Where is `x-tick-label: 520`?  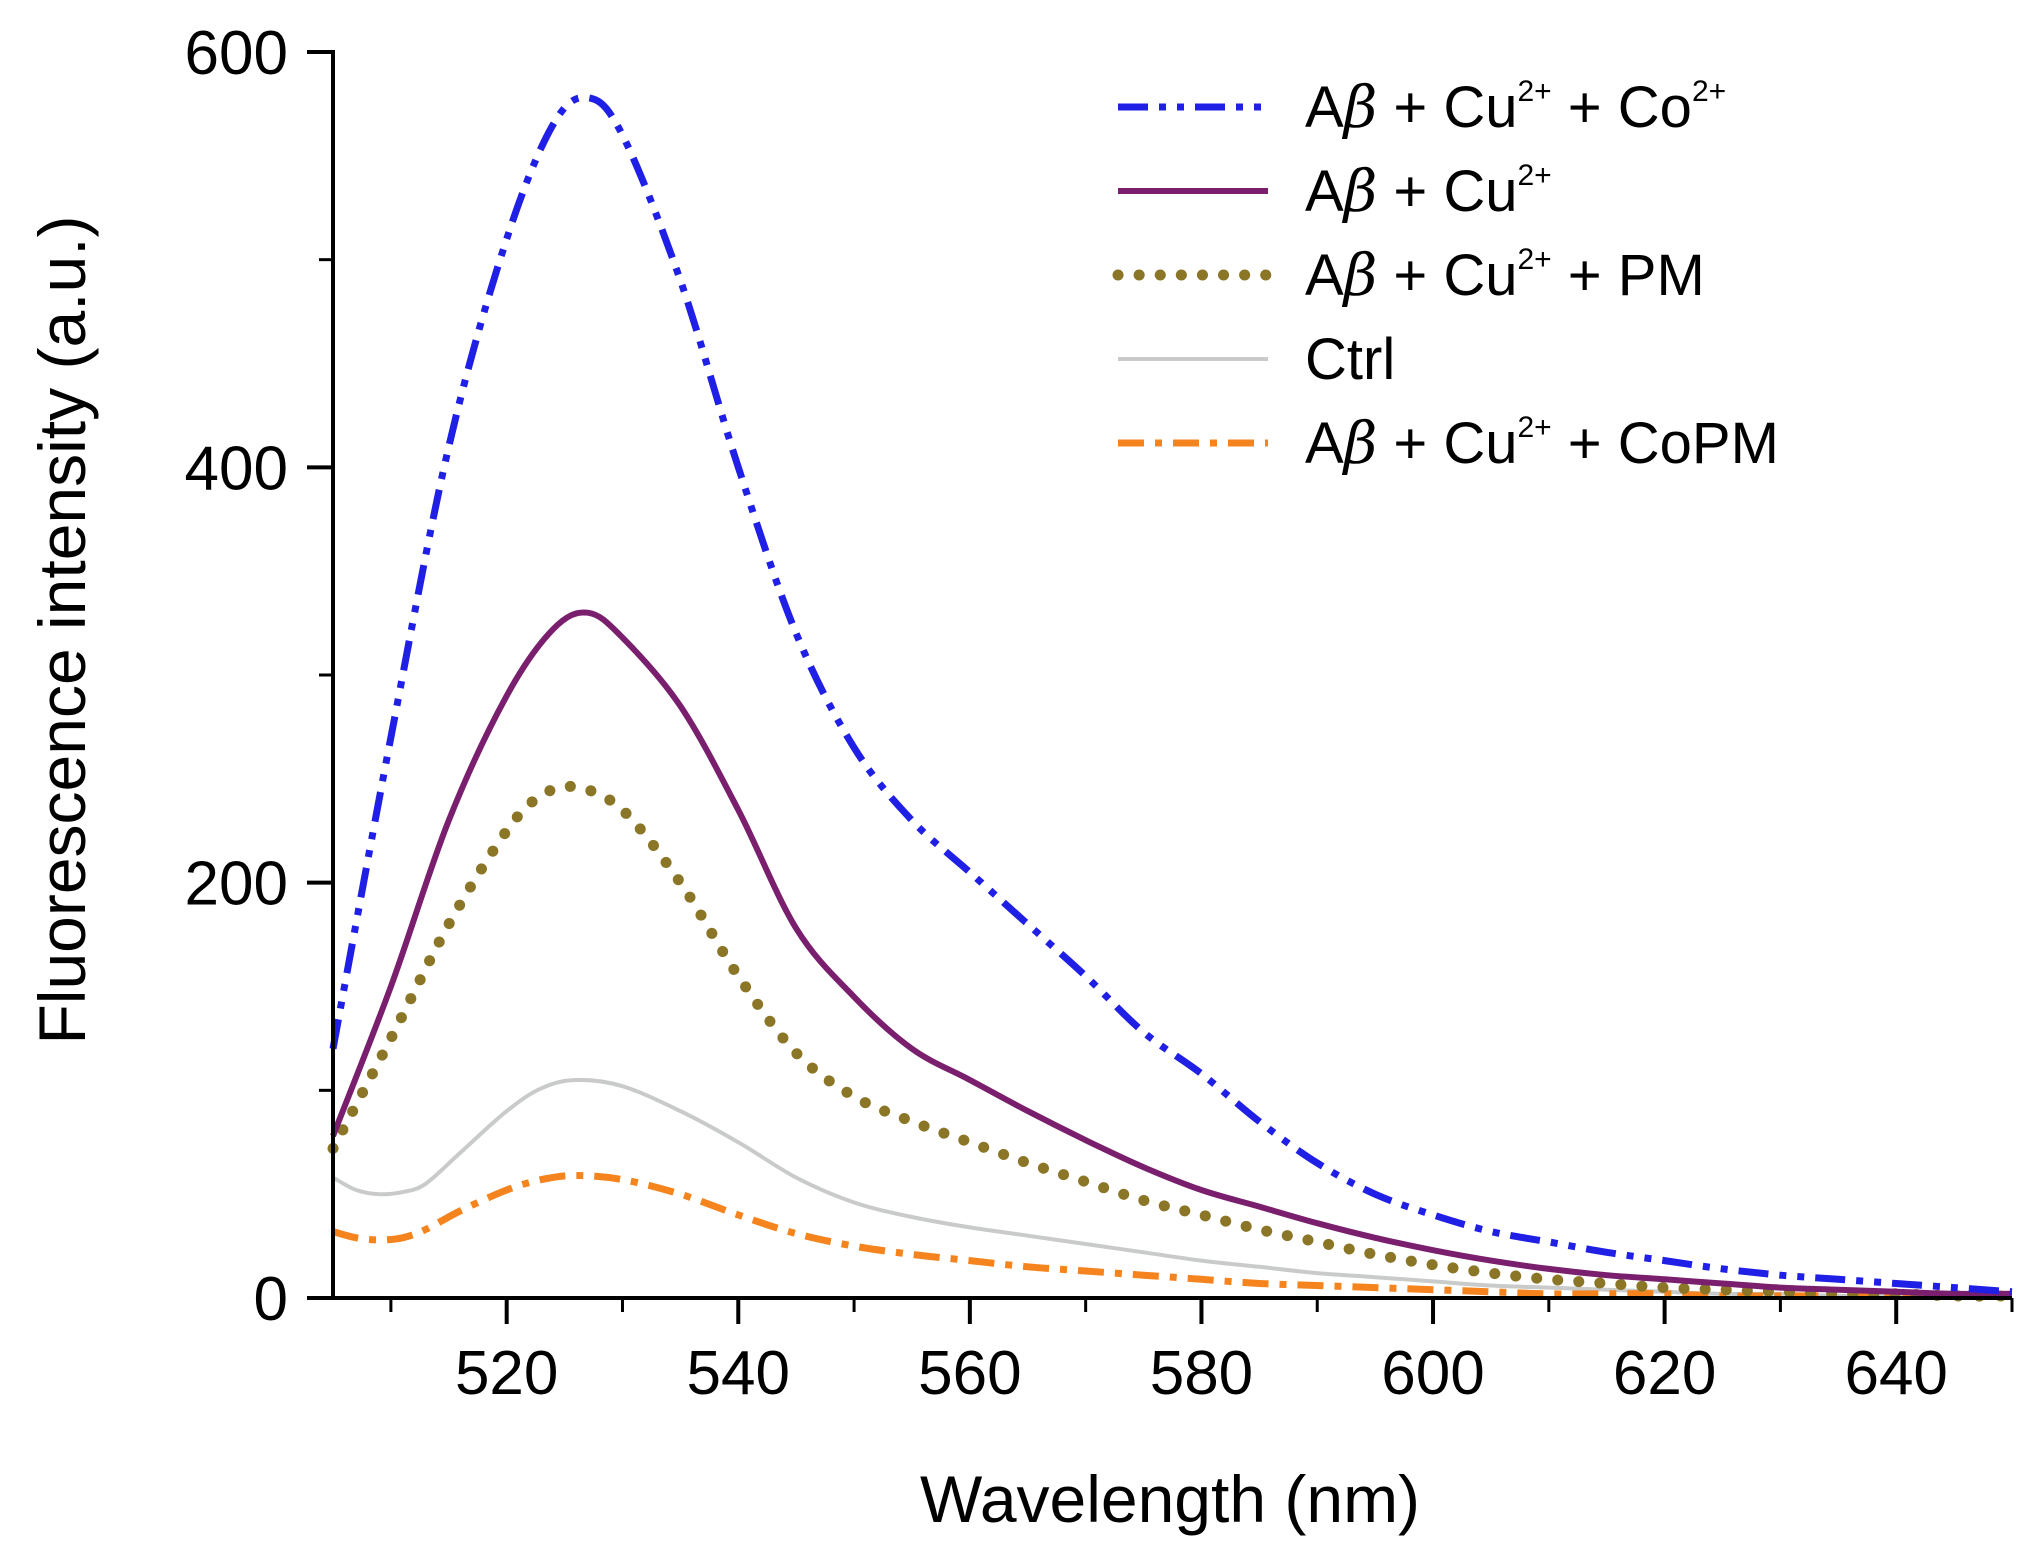
x-tick-label: 520 is located at coordinates (506, 1373).